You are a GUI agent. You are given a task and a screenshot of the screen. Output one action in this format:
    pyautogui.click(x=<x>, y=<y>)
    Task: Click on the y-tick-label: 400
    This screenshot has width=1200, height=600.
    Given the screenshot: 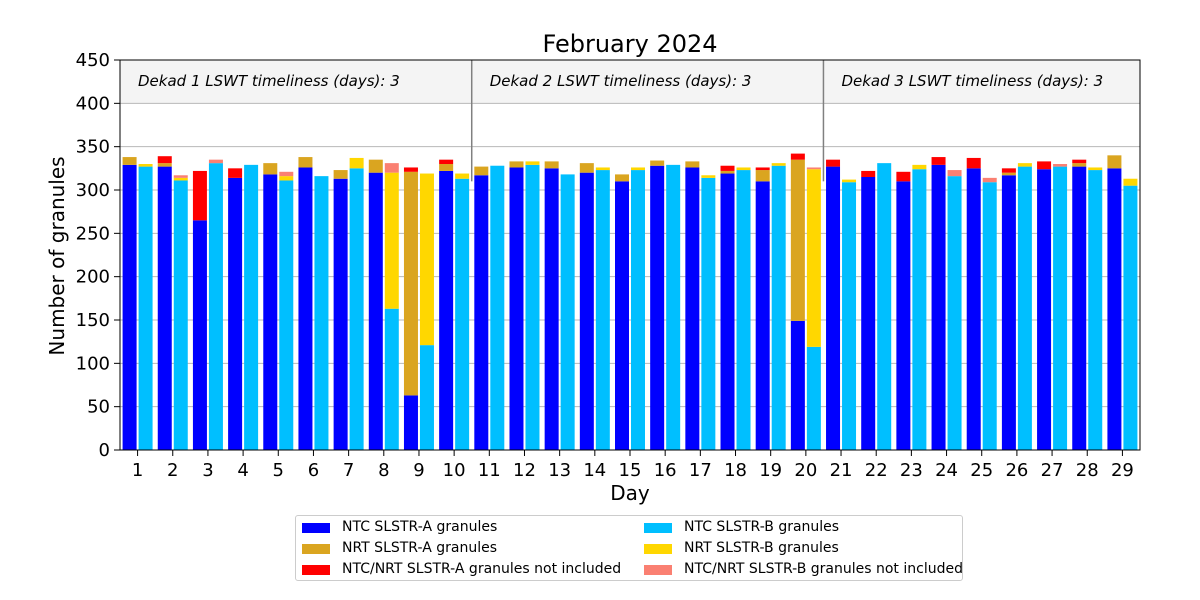 What is the action you would take?
    pyautogui.click(x=93, y=103)
    